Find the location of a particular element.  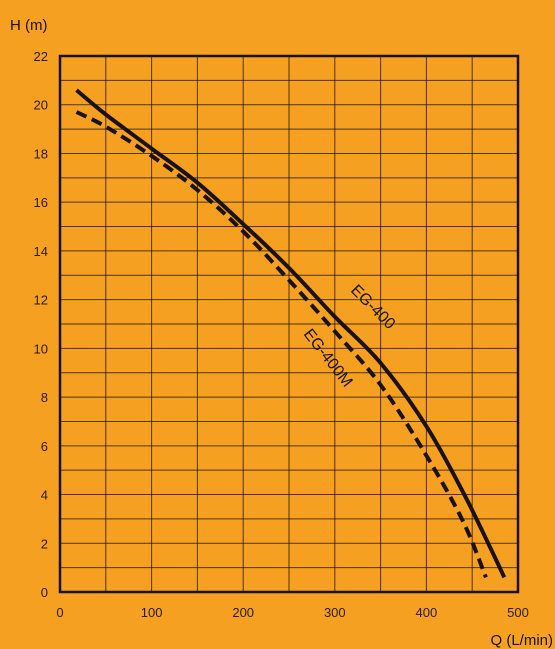

x-tick-label: 500 is located at coordinates (518, 612).